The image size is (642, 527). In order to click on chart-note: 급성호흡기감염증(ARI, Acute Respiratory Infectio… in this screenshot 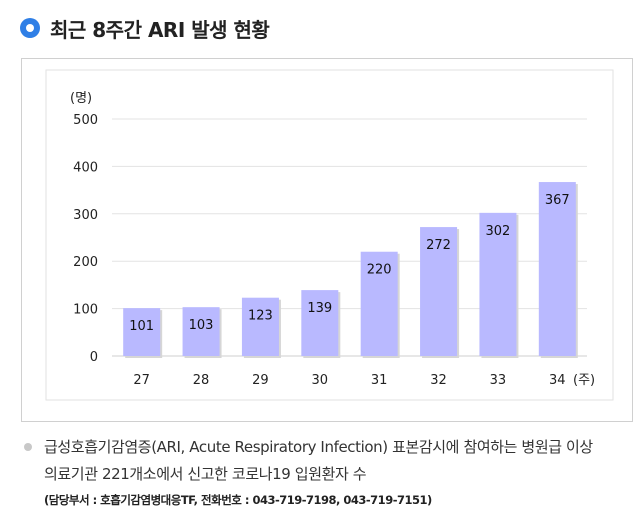, I will do `click(327, 471)`.